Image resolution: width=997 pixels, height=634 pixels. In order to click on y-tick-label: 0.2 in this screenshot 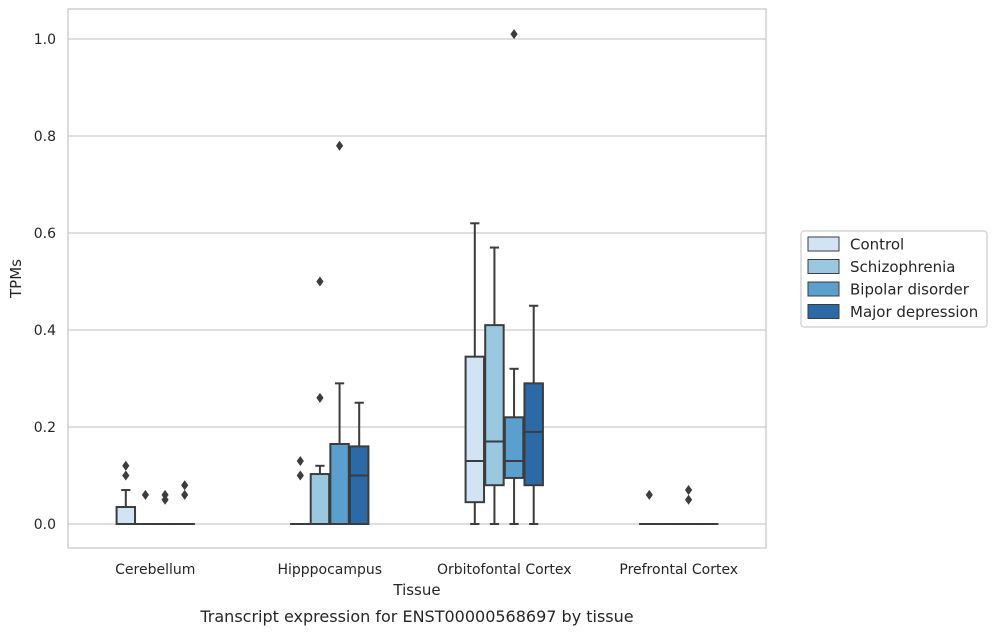, I will do `click(45, 428)`.